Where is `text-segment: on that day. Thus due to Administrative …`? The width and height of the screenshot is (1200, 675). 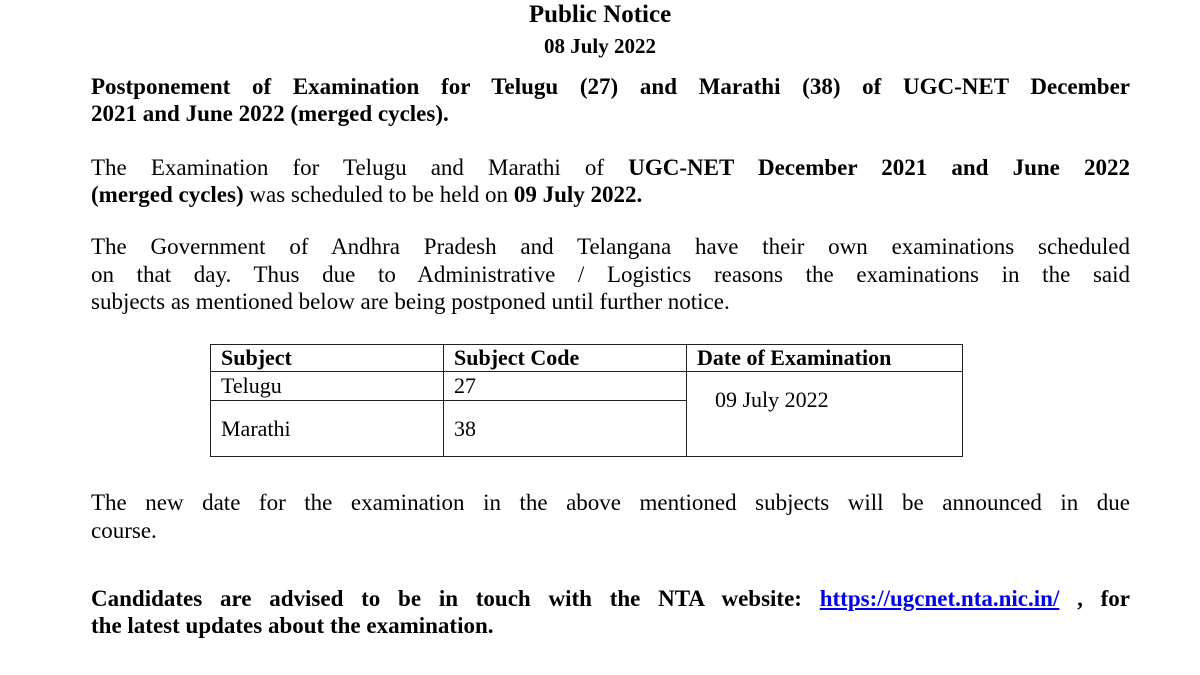 text-segment: on that day. Thus due to Administrative … is located at coordinates (610, 274).